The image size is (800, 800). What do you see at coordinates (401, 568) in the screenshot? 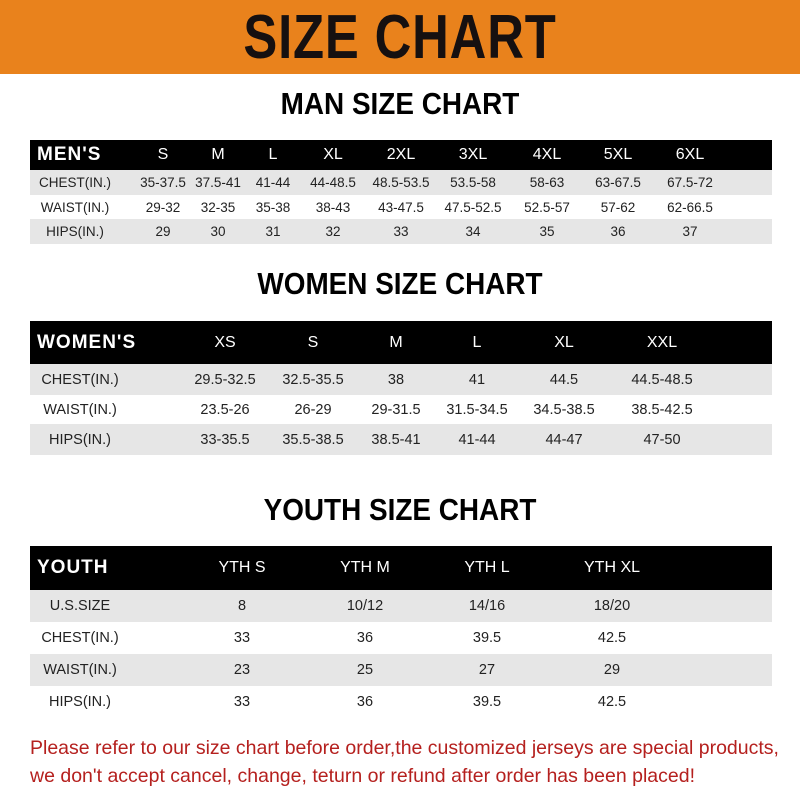
I see `table-header-row: YOUTH YTH S YTH M YTH L YTH XL` at bounding box center [401, 568].